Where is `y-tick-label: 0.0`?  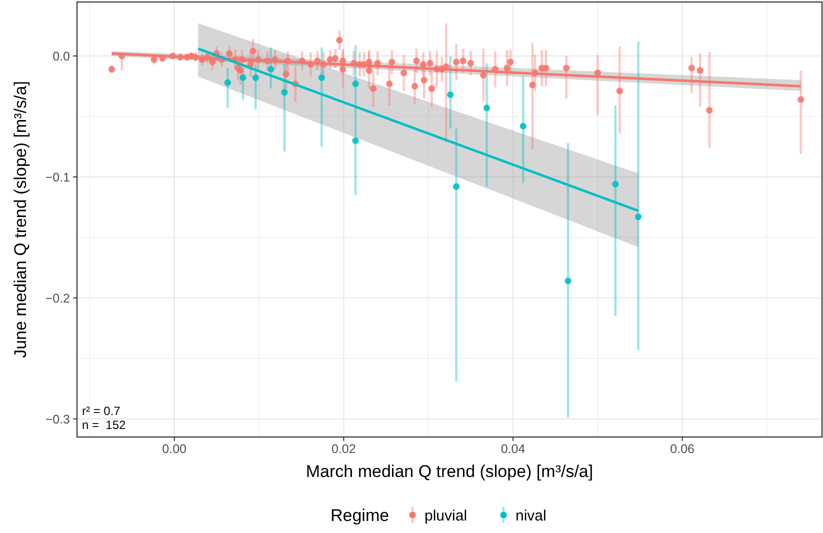 y-tick-label: 0.0 is located at coordinates (61, 56).